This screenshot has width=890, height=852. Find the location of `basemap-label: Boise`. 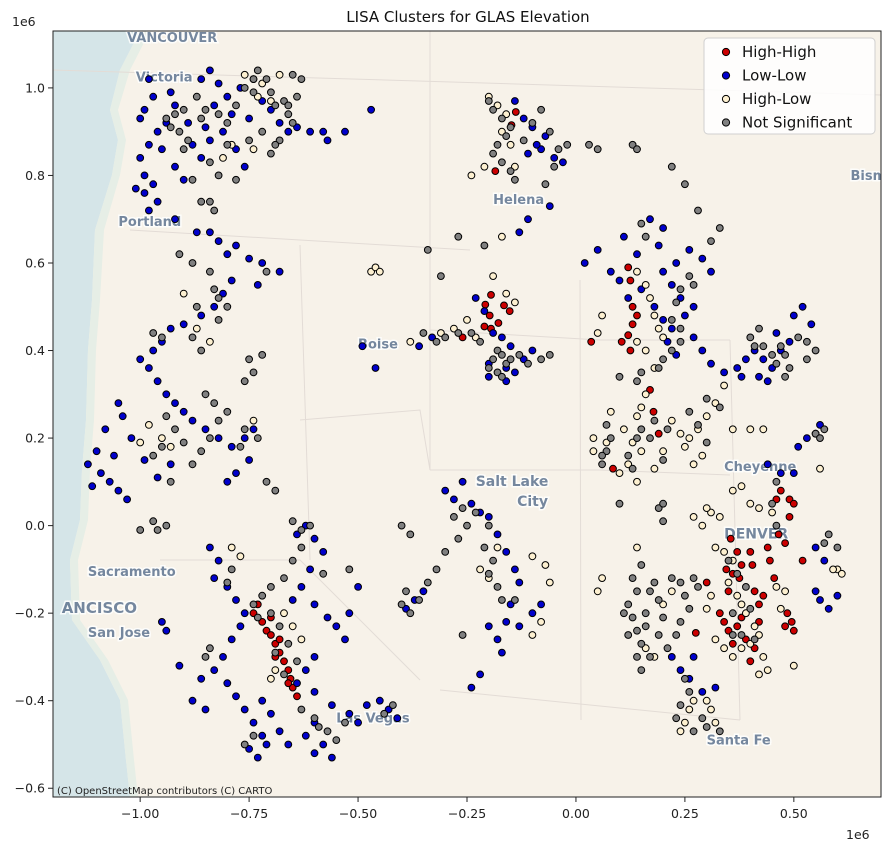

basemap-label: Boise is located at coordinates (378, 344).